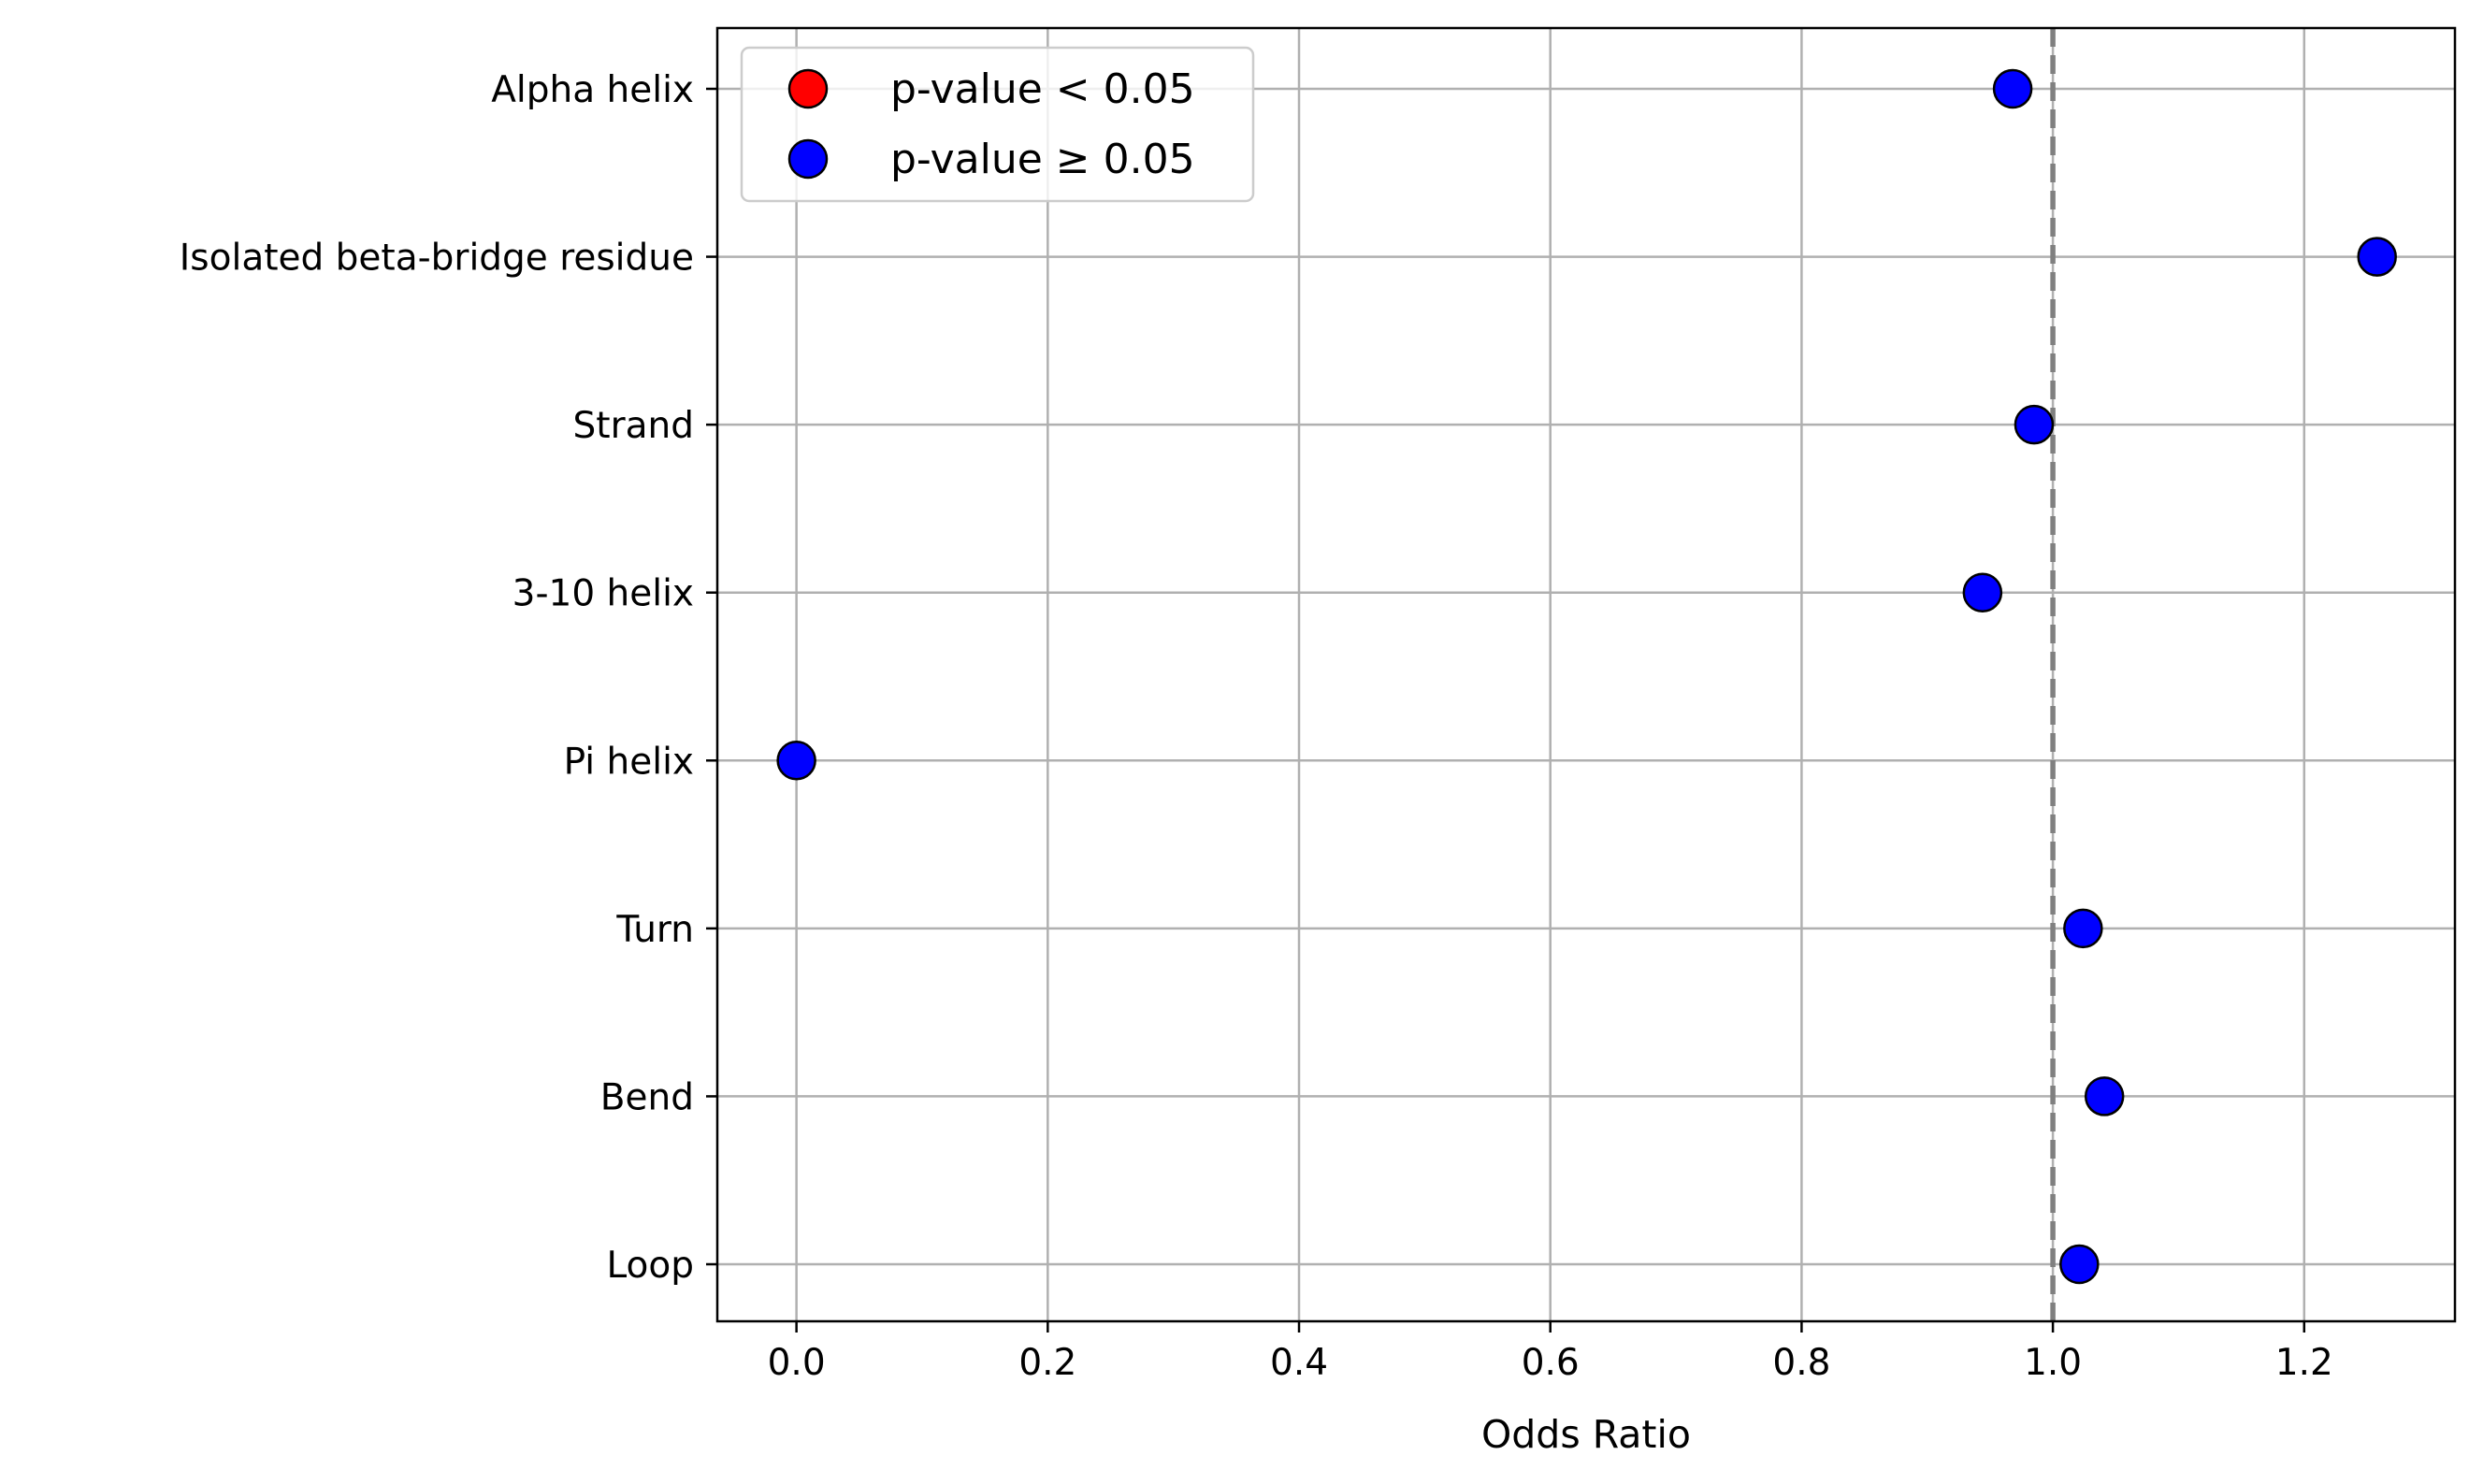 The image size is (2483, 1484). I want to click on y-tick-label: 3-10 helix, so click(603, 594).